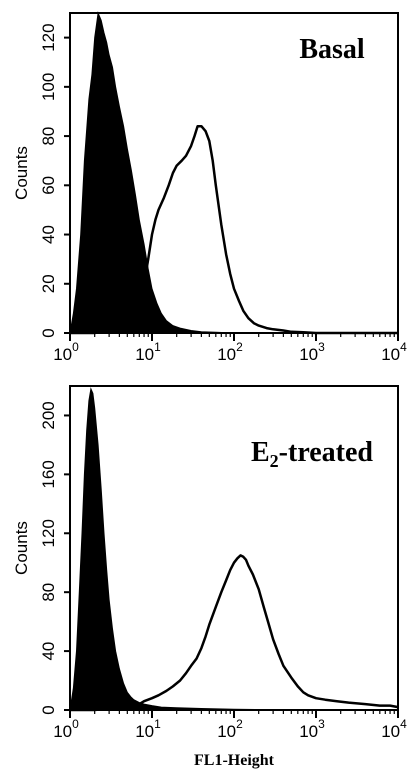  What do you see at coordinates (48, 185) in the screenshot?
I see `basal-y-tick-label: 60` at bounding box center [48, 185].